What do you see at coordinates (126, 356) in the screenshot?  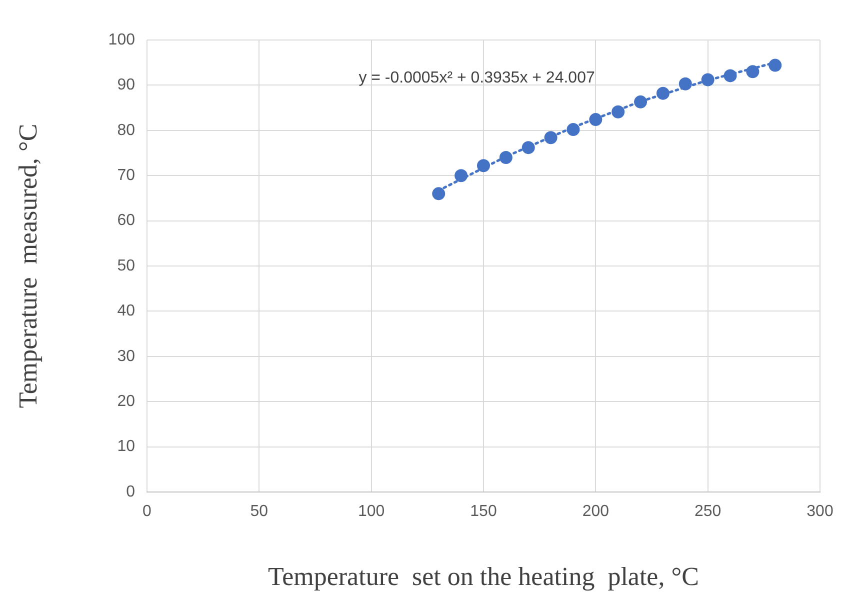 I see `y-tick-label: 30` at bounding box center [126, 356].